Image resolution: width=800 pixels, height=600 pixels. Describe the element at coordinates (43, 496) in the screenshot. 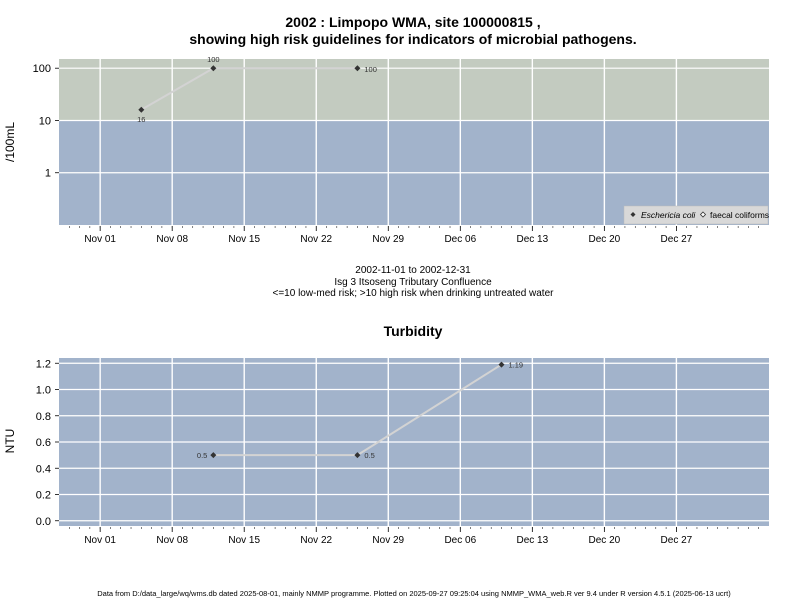

I see `y-tick-label: 0.2` at that location.